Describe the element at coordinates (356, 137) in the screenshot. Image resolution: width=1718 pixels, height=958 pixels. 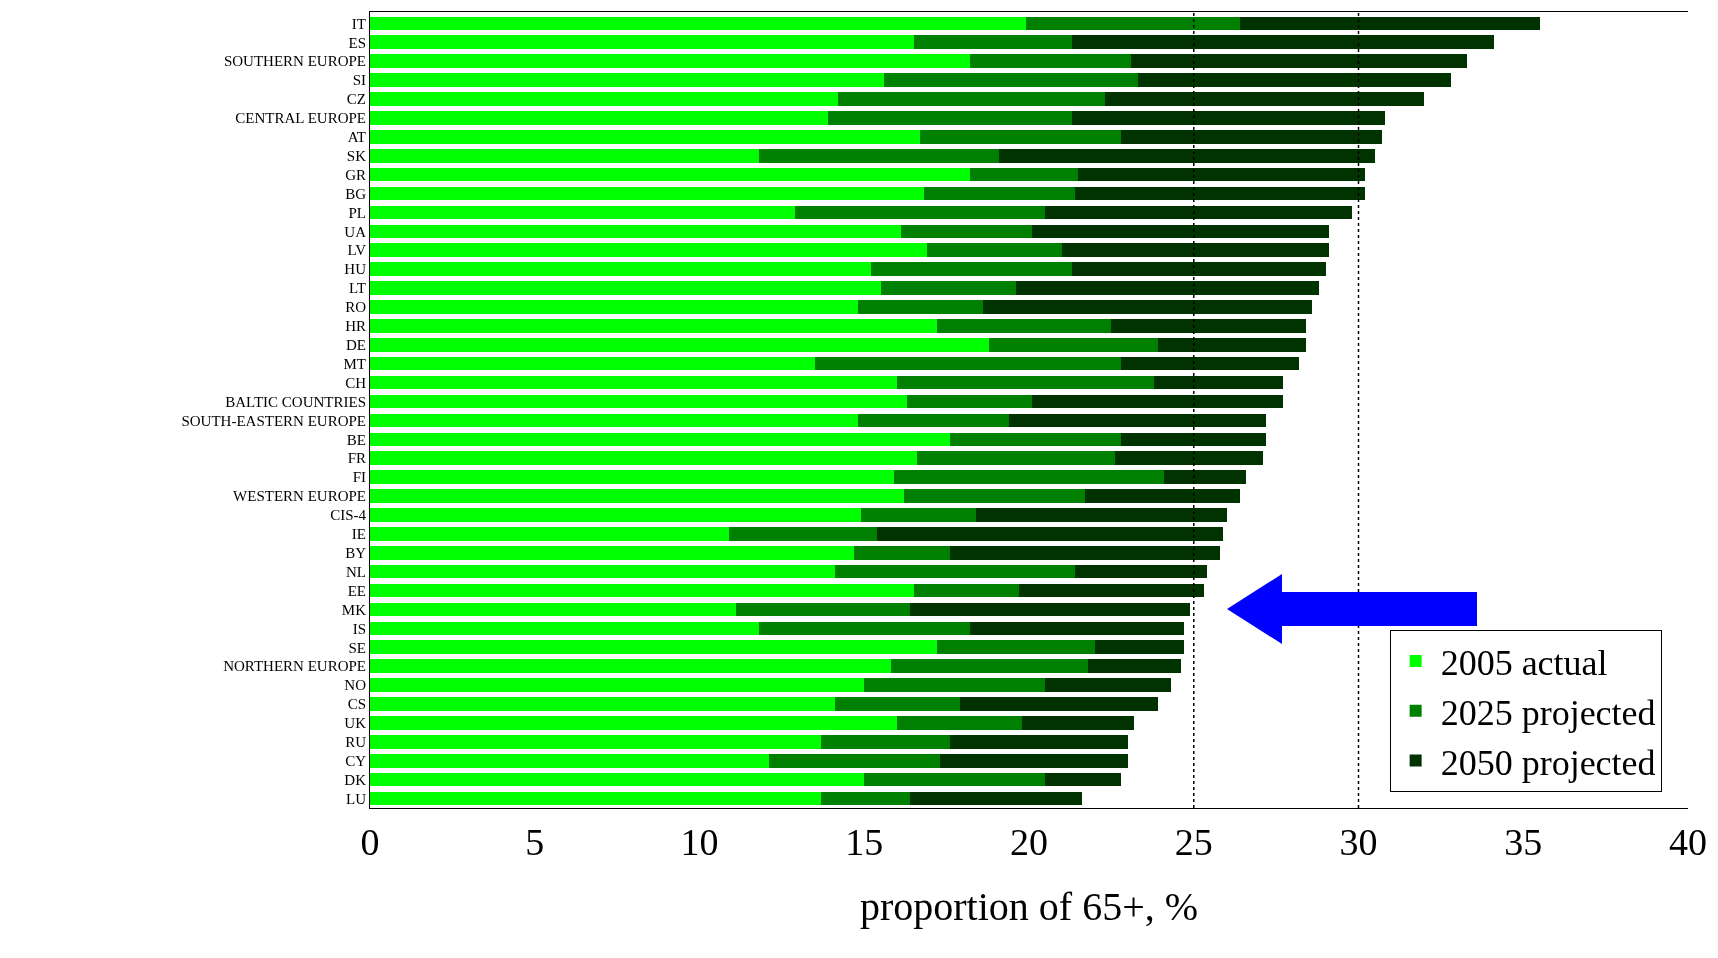
I see `y-tick-label: AT` at that location.